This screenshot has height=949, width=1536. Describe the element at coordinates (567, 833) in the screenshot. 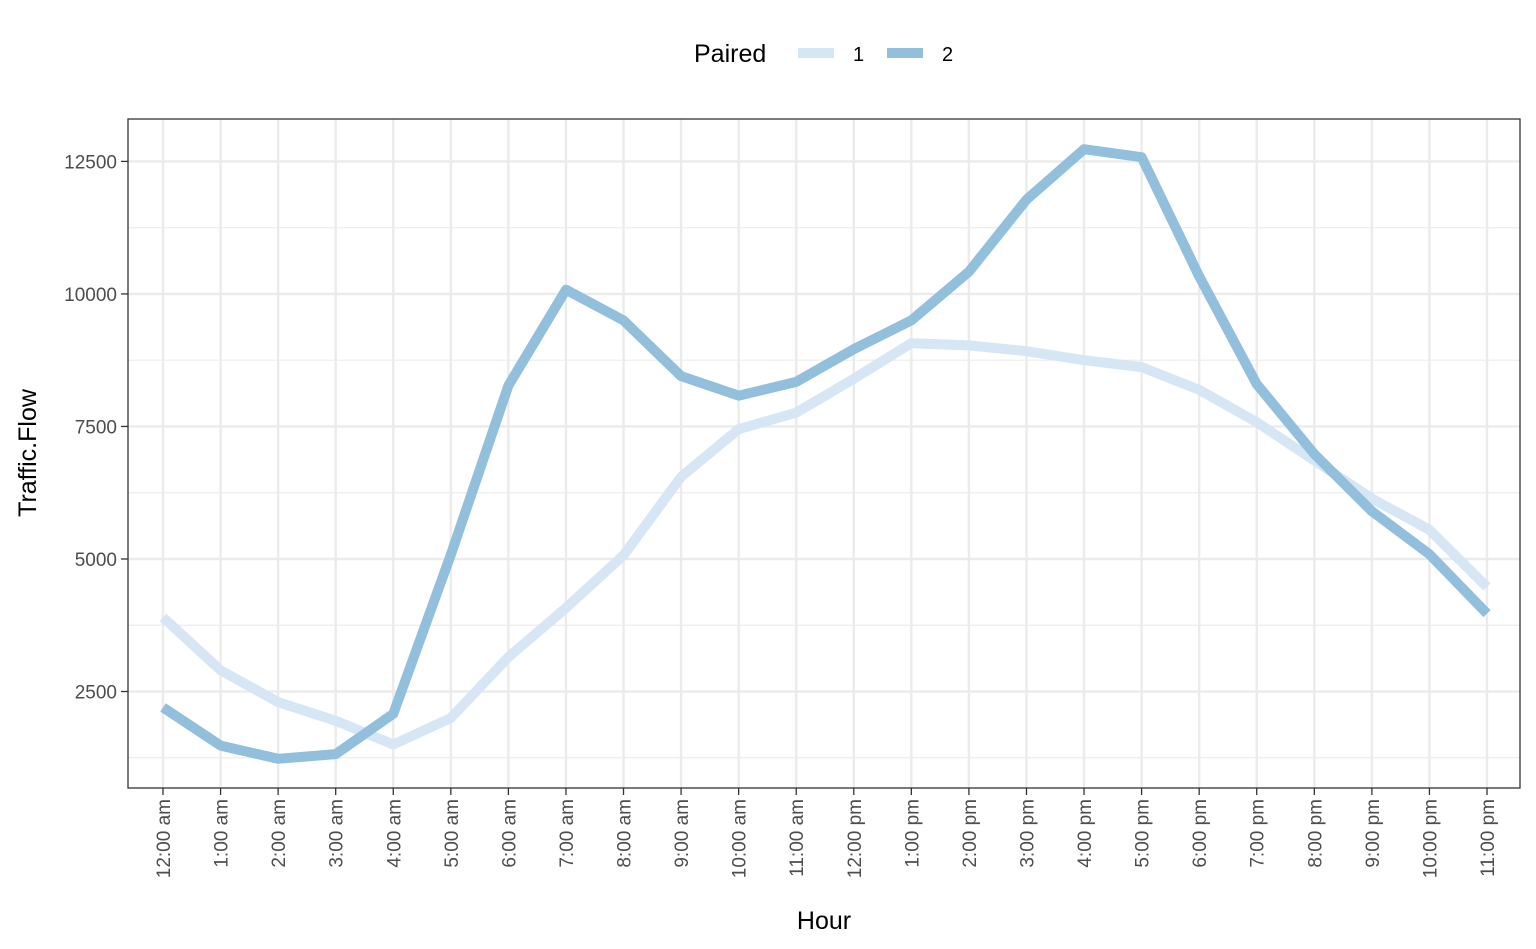

I see `x-tick-label: 7:00 am` at that location.